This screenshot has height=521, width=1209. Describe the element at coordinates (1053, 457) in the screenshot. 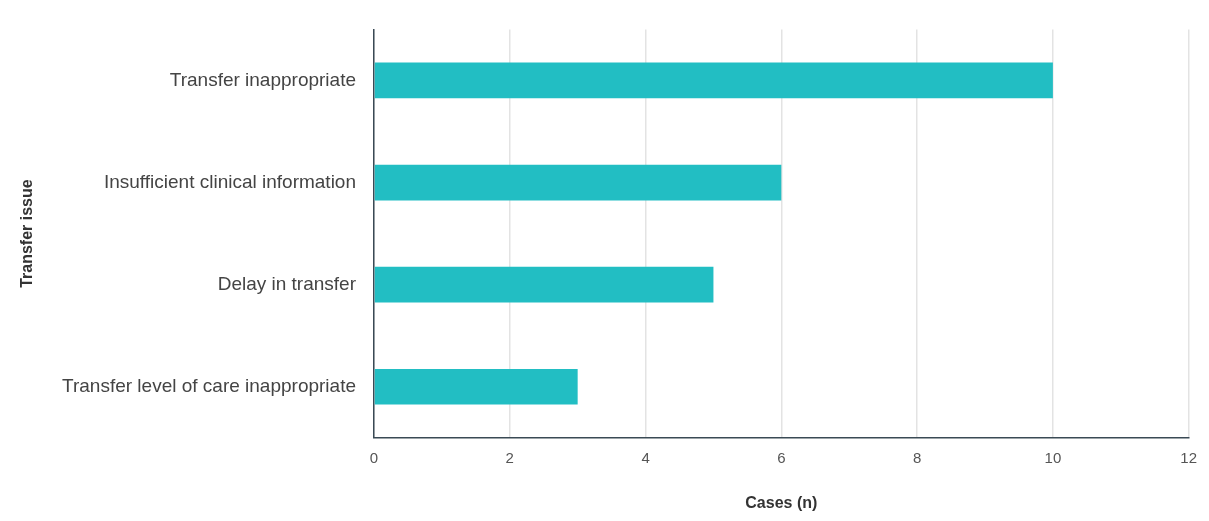

I see `x-tick-label: 10` at that location.